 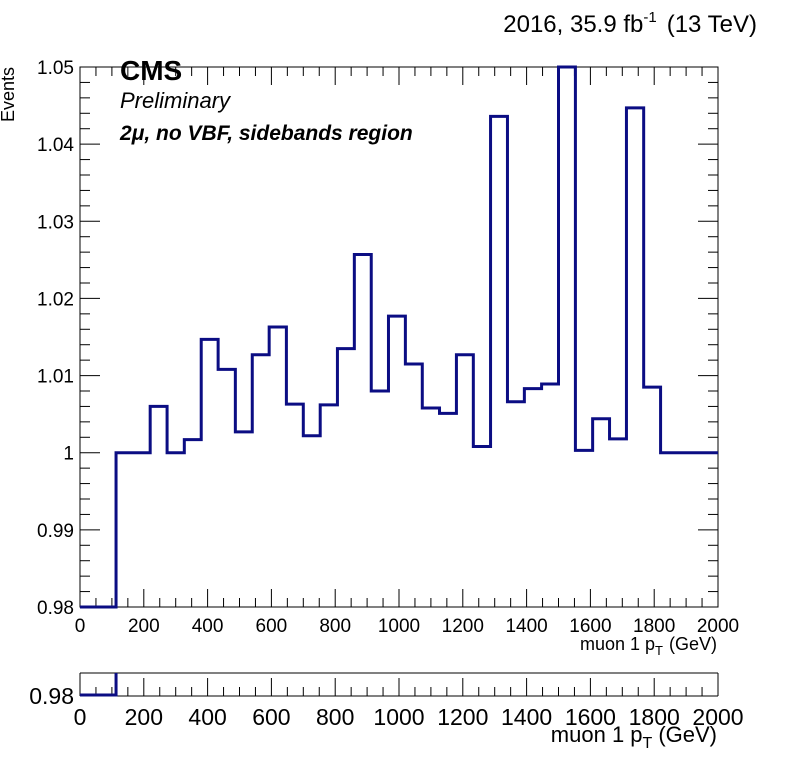 What do you see at coordinates (659, 650) in the screenshot?
I see `main-x-title-sub: T` at bounding box center [659, 650].